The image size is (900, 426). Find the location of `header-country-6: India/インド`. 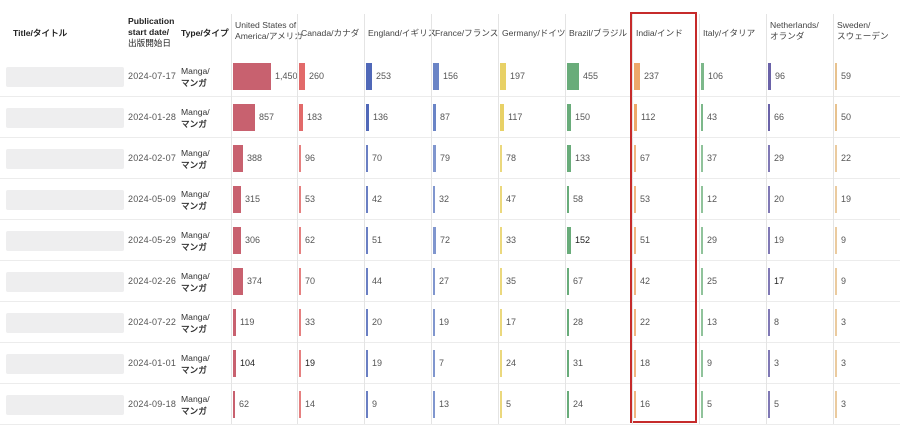

header-country-6: India/インド is located at coordinates (659, 33).